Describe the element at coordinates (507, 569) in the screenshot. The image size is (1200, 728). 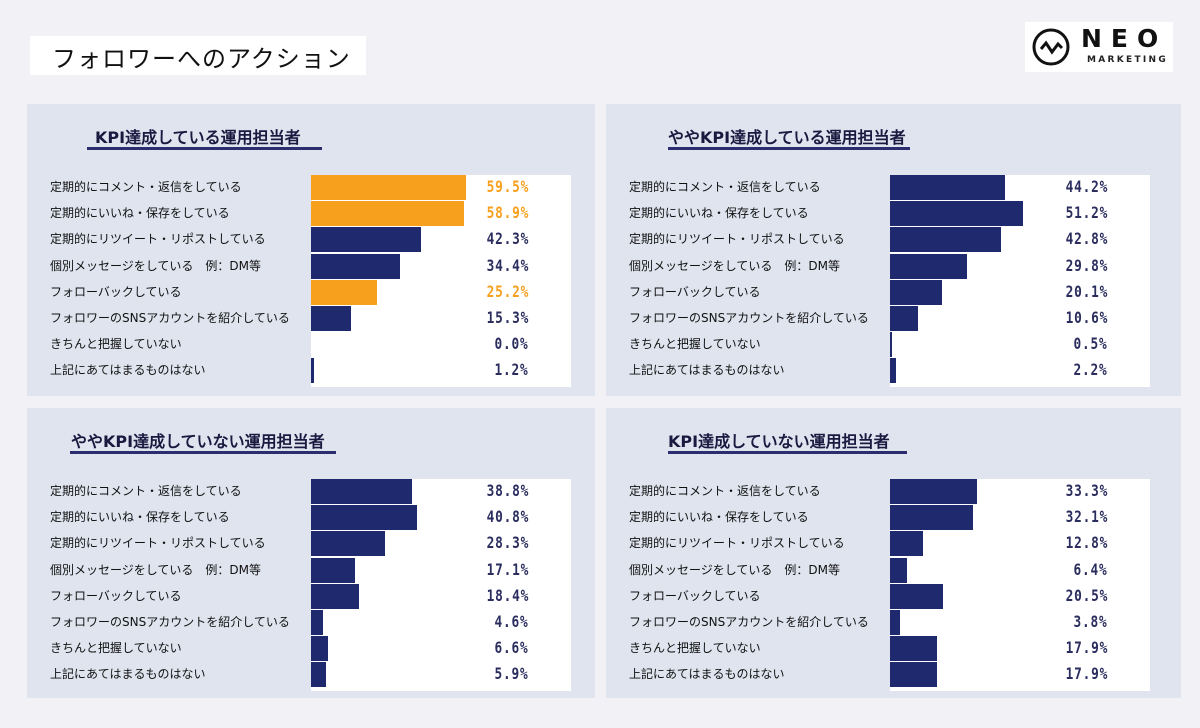
I see `data-label: 17.1%` at that location.